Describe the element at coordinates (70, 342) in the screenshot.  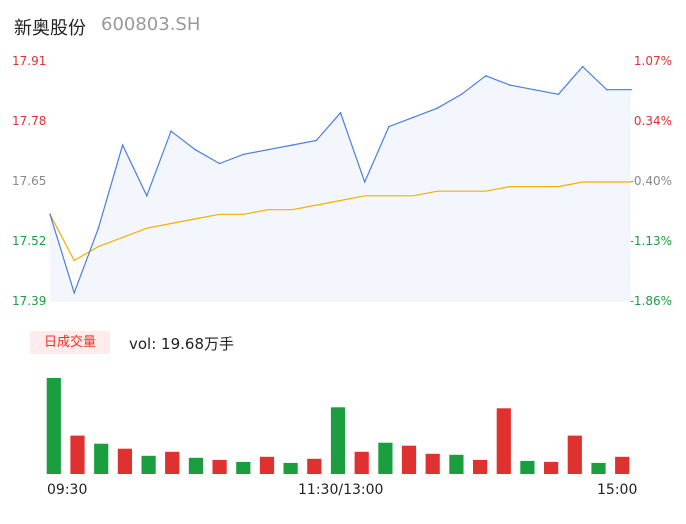
I see `volume-badge: 日成交量` at that location.